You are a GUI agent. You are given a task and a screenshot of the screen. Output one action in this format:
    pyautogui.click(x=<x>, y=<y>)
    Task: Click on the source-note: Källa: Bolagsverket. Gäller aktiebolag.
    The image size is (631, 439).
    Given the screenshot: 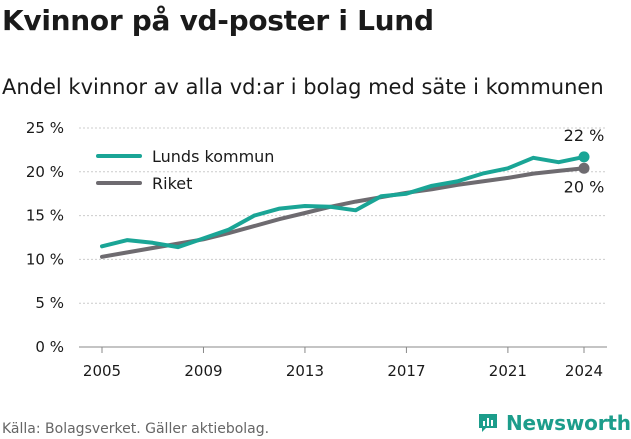 What is the action you would take?
    pyautogui.click(x=136, y=429)
    